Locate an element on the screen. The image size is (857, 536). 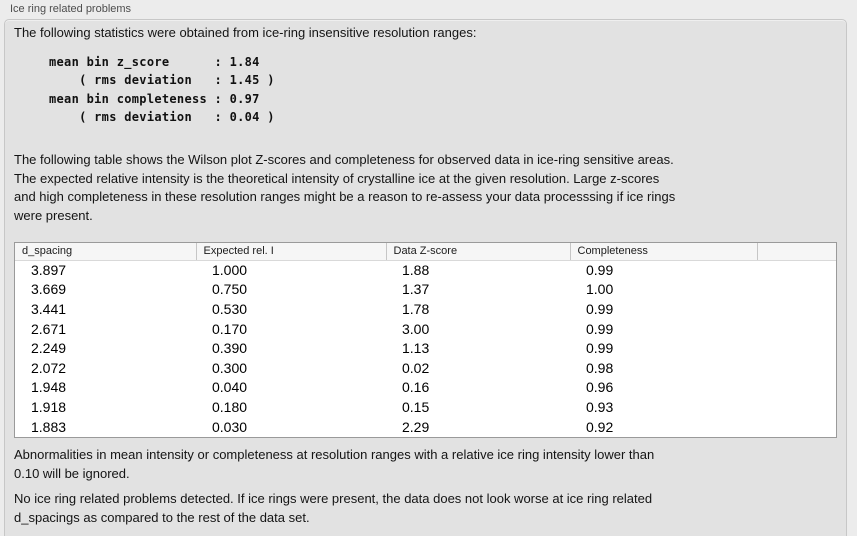
table-cell: 1.00 is located at coordinates (600, 289).